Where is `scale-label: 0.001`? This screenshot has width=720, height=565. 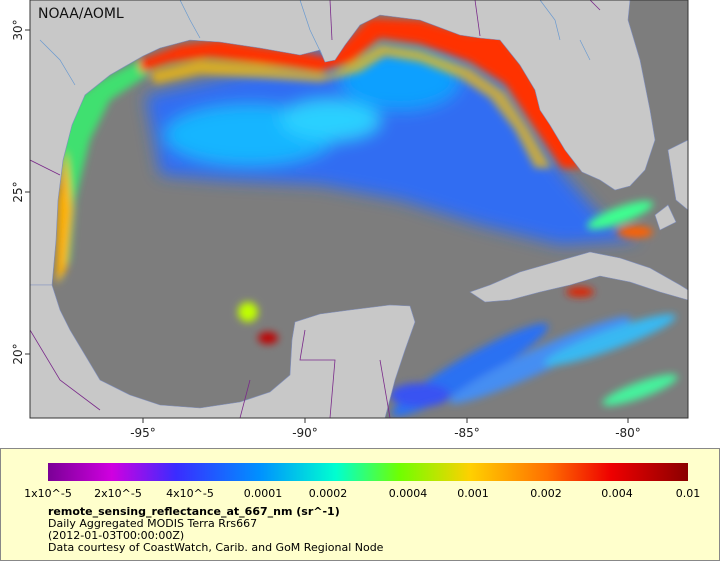 scale-label: 0.001 is located at coordinates (473, 493).